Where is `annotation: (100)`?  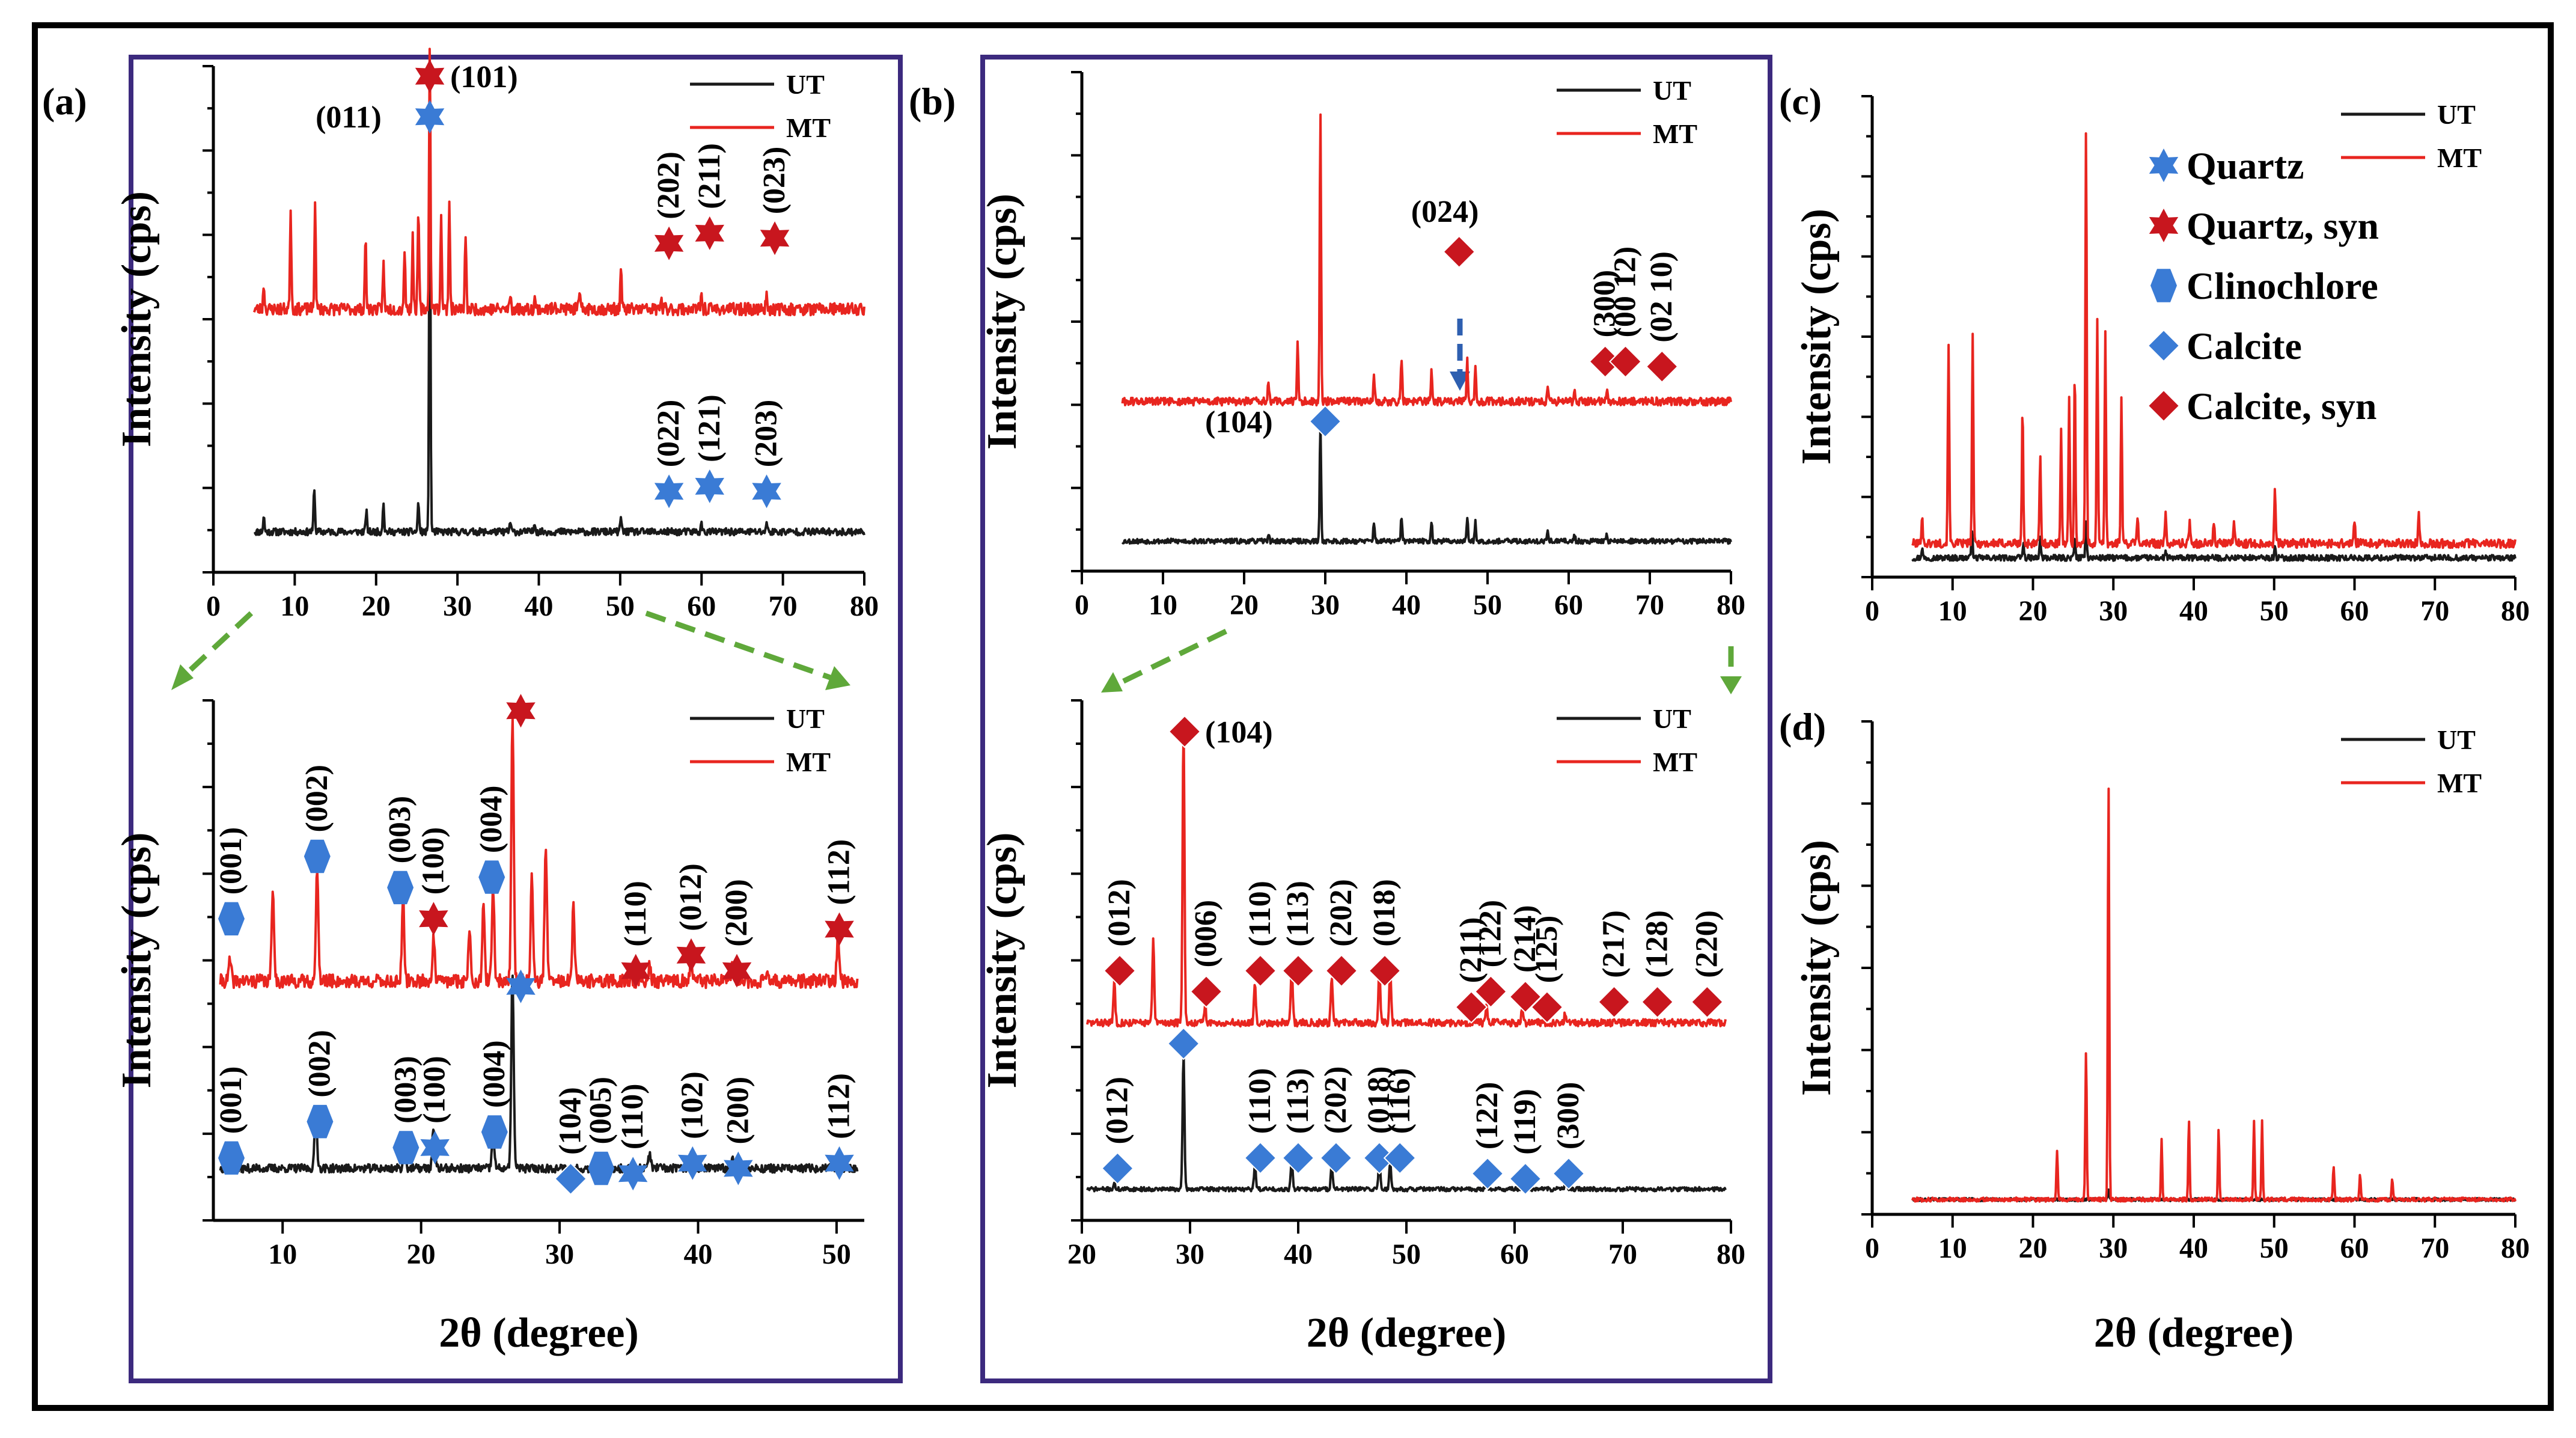
annotation: (100) is located at coordinates (435, 1110).